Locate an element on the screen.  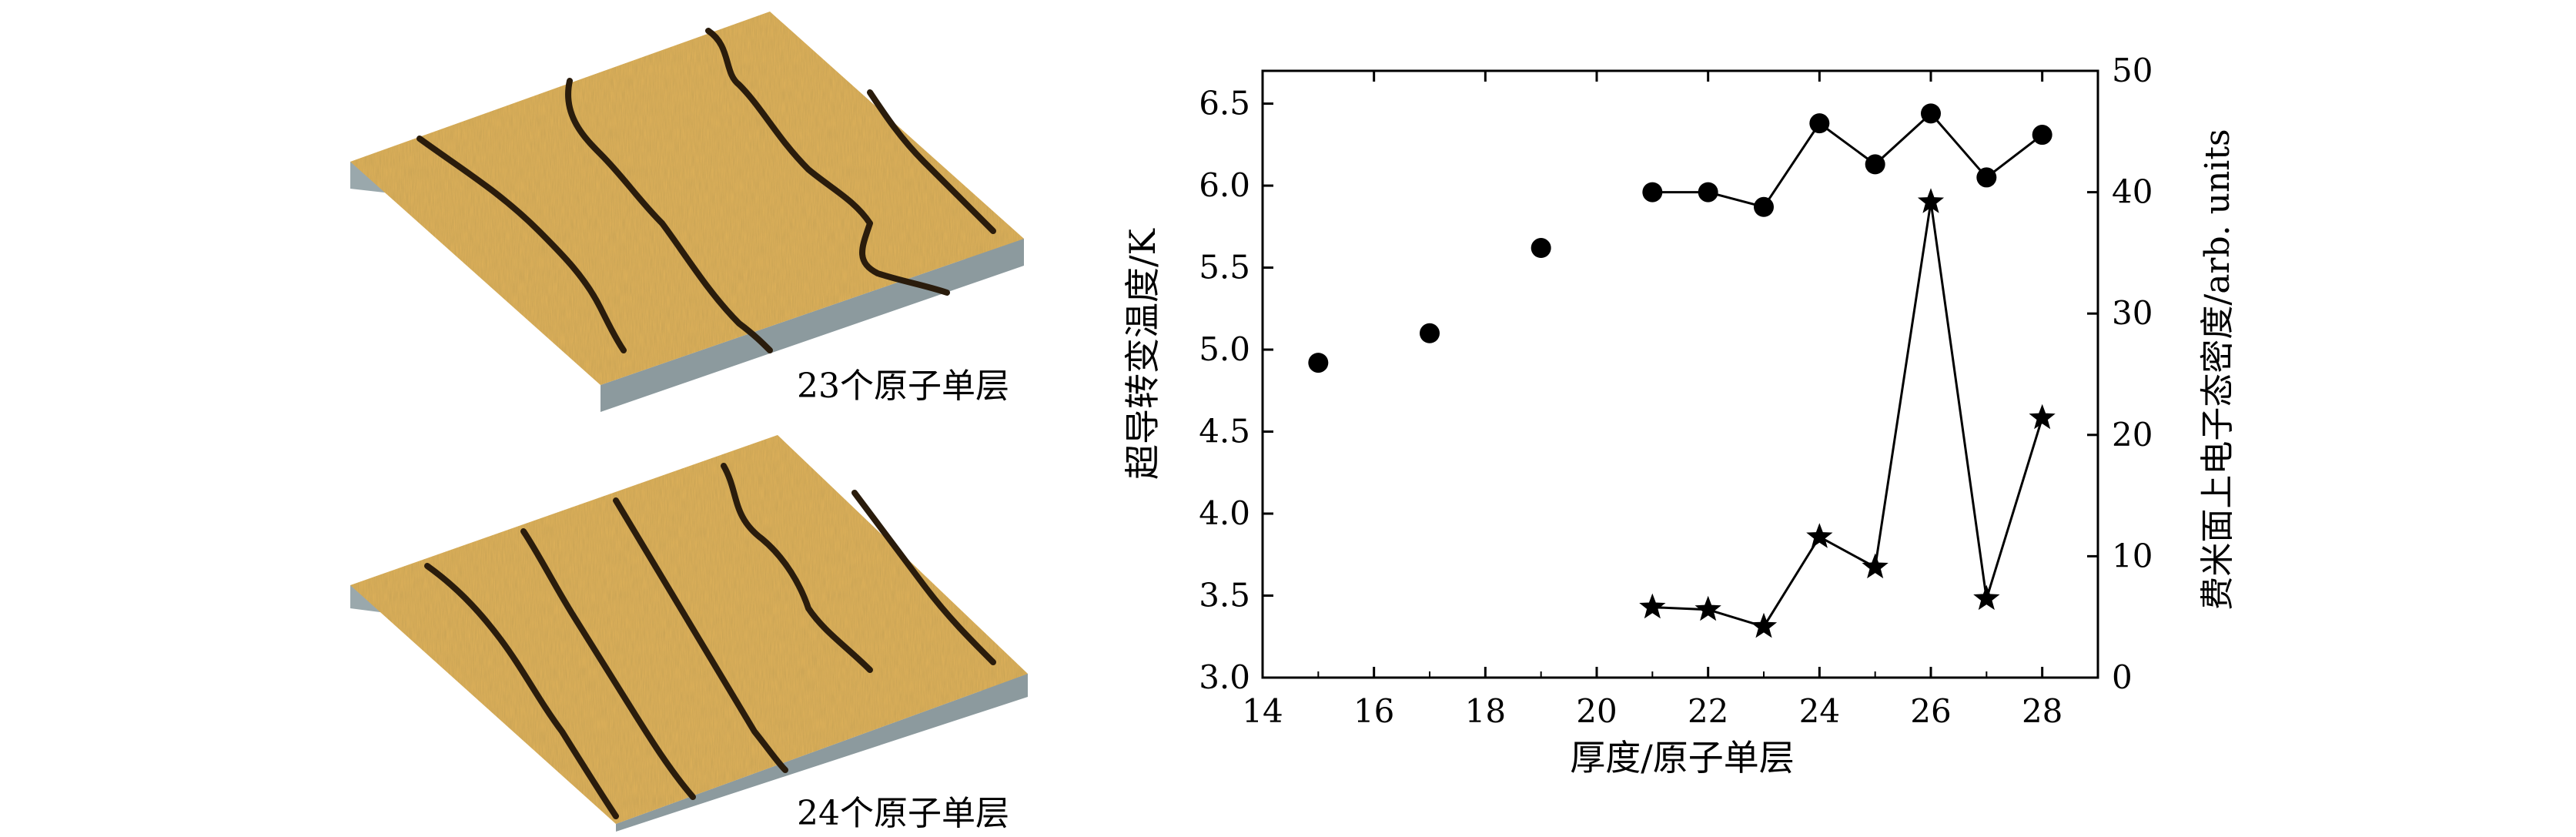
y-tick-label: 5.0 is located at coordinates (1224, 349).